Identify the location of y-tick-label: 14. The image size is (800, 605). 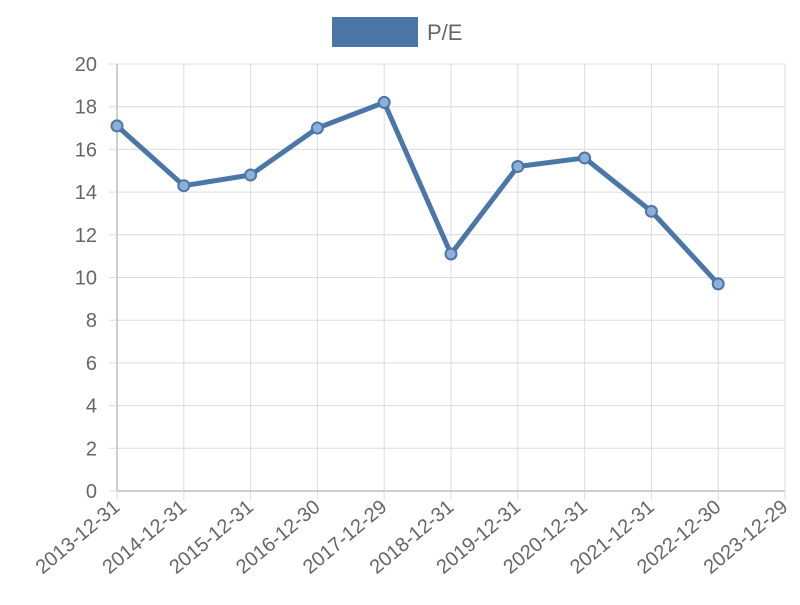
(86, 193).